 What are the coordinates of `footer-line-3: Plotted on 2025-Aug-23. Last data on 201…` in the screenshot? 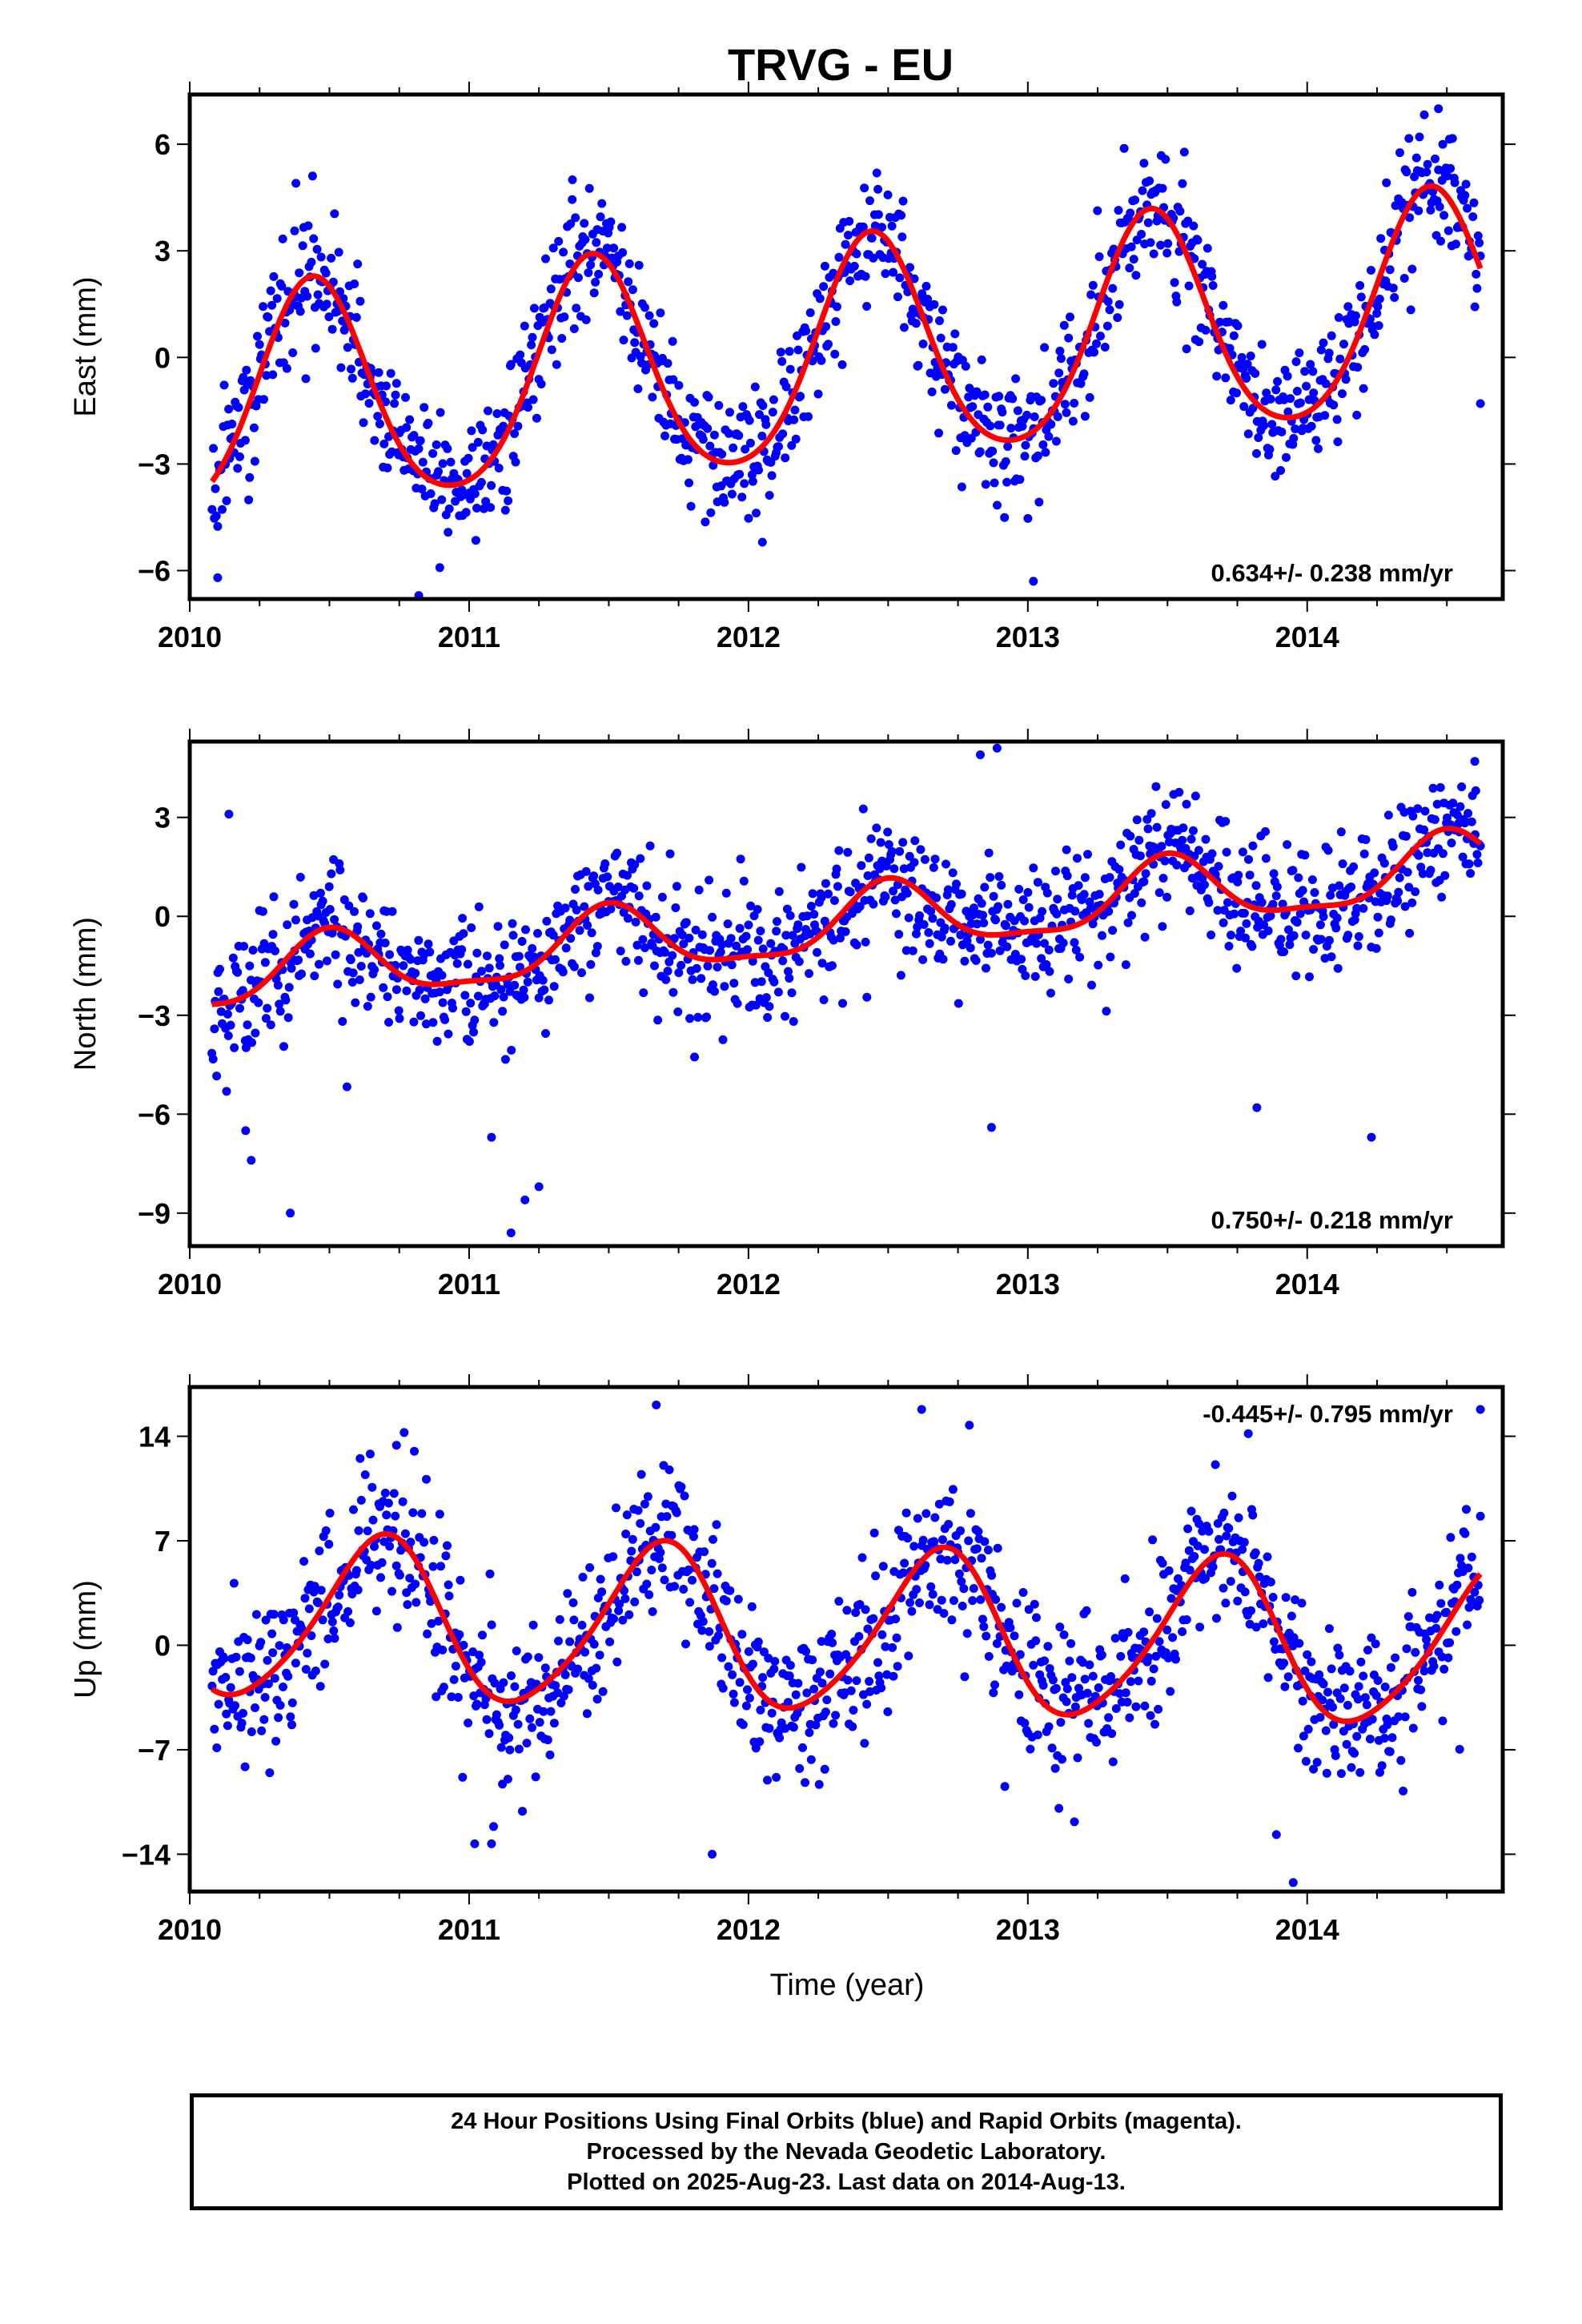 It's located at (847, 2182).